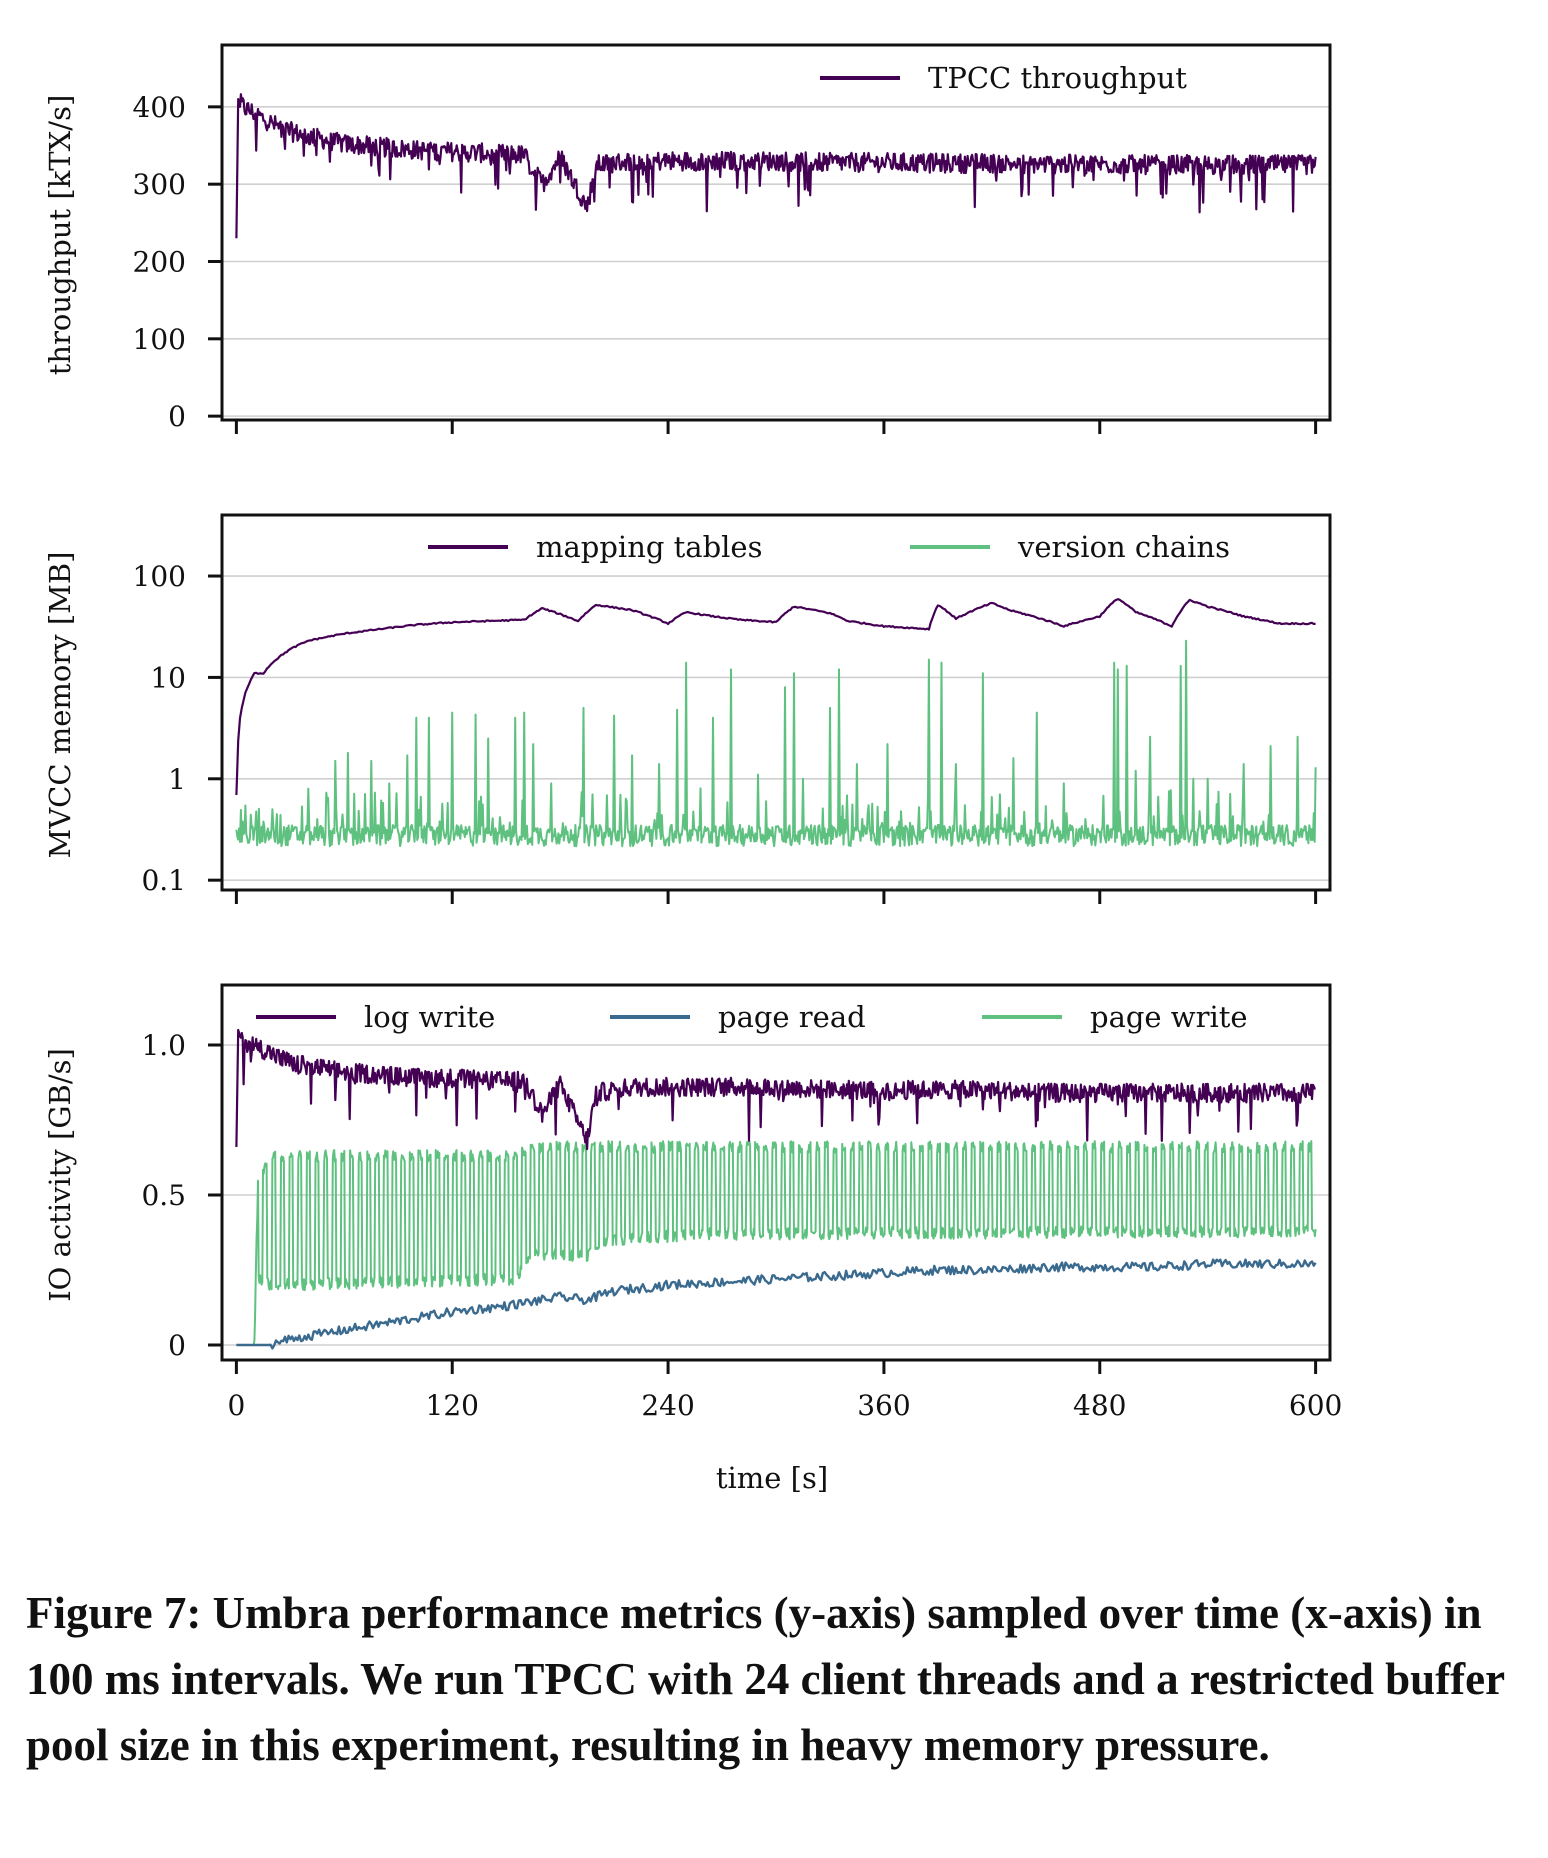 The height and width of the screenshot is (1858, 1548). Describe the element at coordinates (236, 1405) in the screenshot. I see `p3-xtick-label: 0` at that location.